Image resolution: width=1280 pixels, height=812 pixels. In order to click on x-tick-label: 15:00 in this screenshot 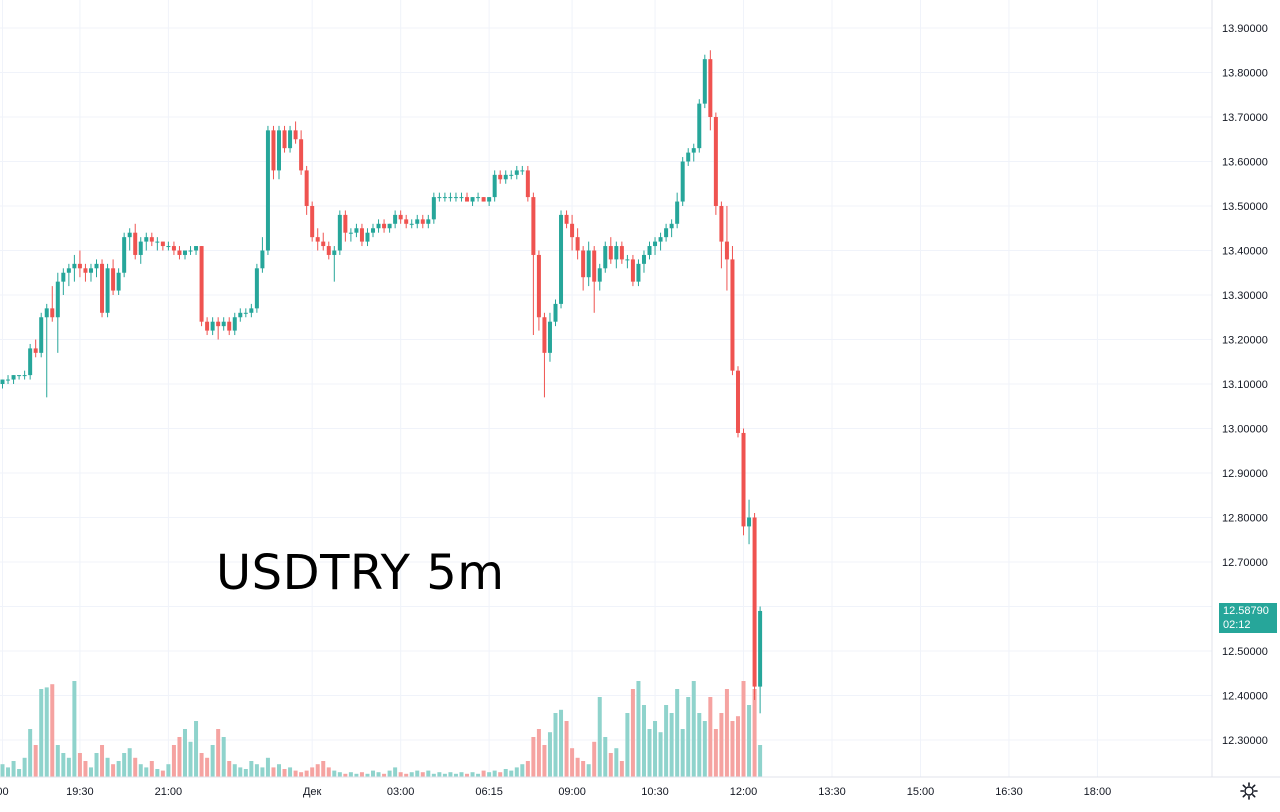, I will do `click(921, 792)`.